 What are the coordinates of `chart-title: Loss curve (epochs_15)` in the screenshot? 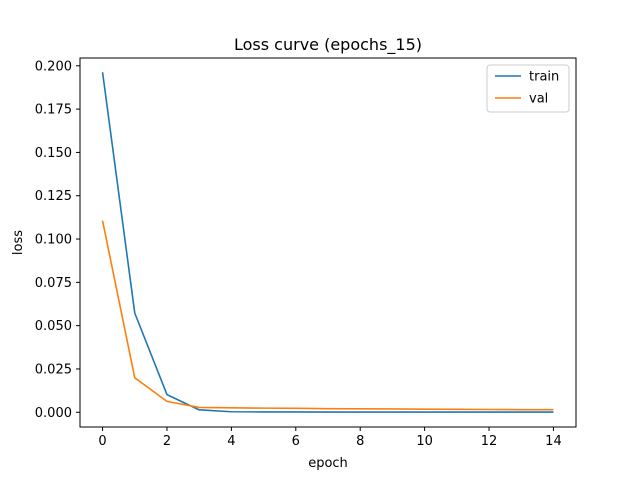 It's located at (328, 45).